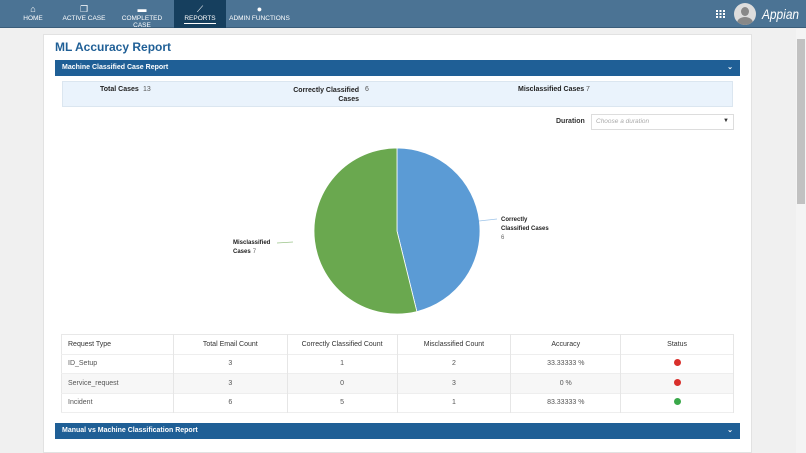 This screenshot has height=453, width=806. What do you see at coordinates (259, 9) in the screenshot?
I see `user-icon: ●` at bounding box center [259, 9].